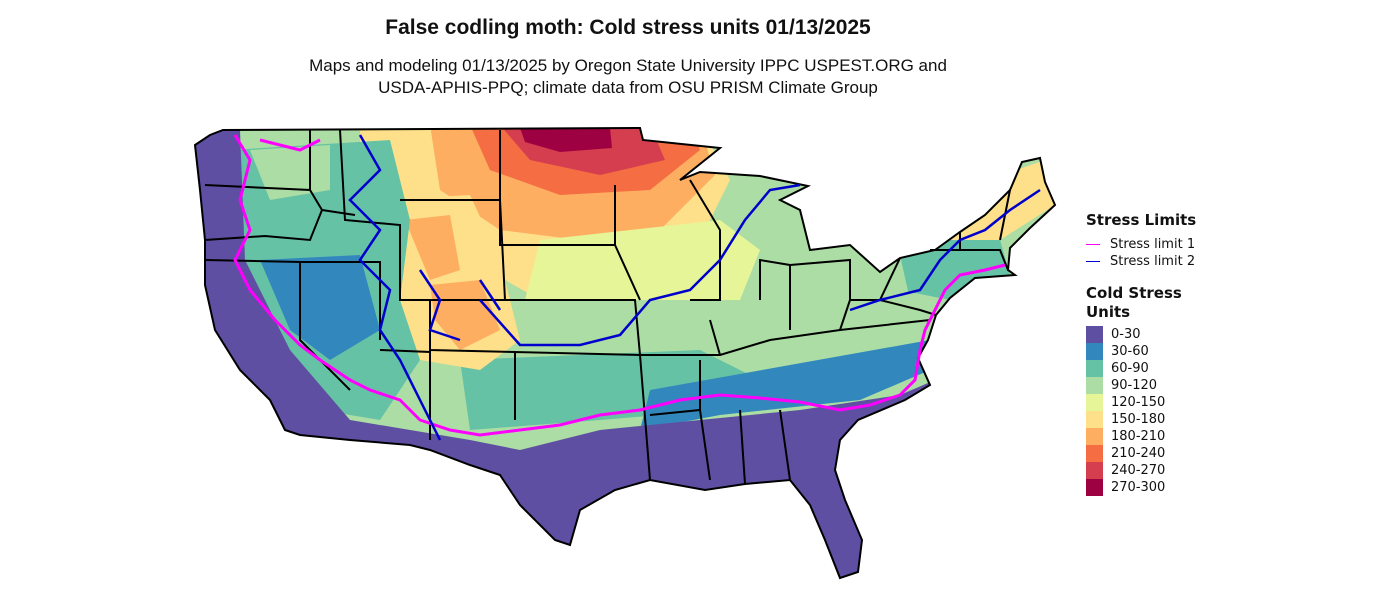  I want to click on csu-class-row: 210-240, so click(1171, 453).